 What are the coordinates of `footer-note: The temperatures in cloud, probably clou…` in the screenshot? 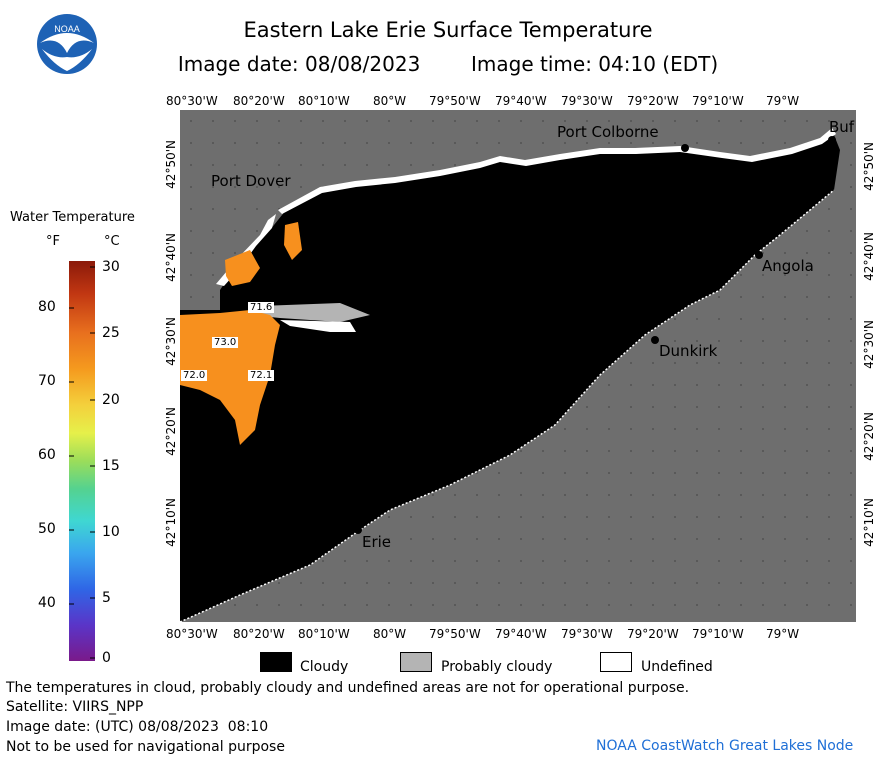 It's located at (348, 688).